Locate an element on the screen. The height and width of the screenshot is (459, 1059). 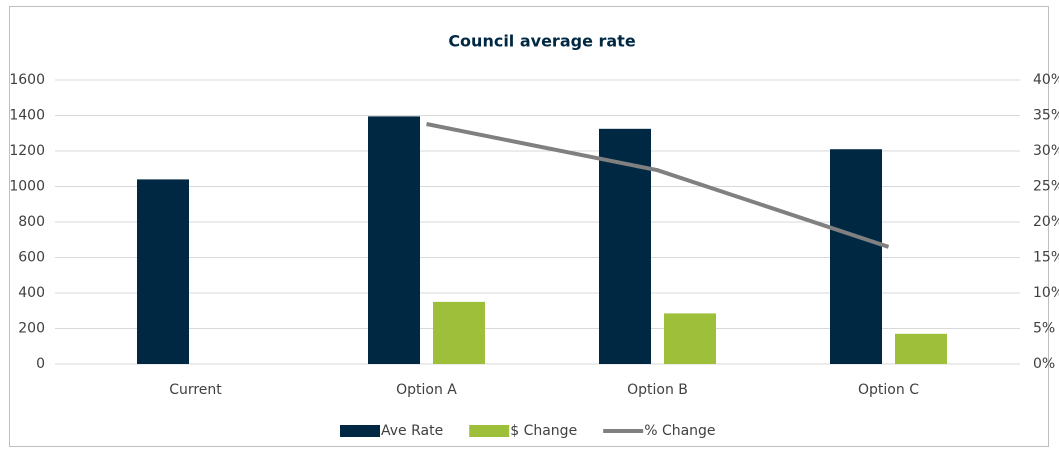
y-tick-label: 1600 is located at coordinates (27, 80).